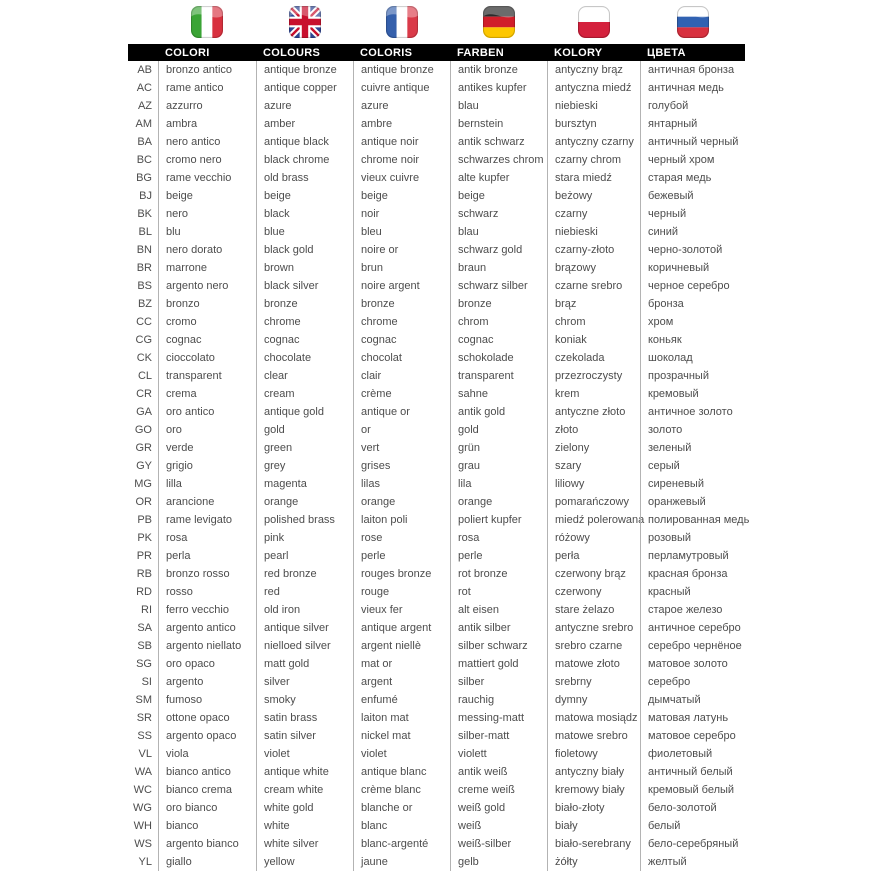 Image resolution: width=875 pixels, height=875 pixels. What do you see at coordinates (207, 214) in the screenshot?
I see `row-italian: nero` at bounding box center [207, 214].